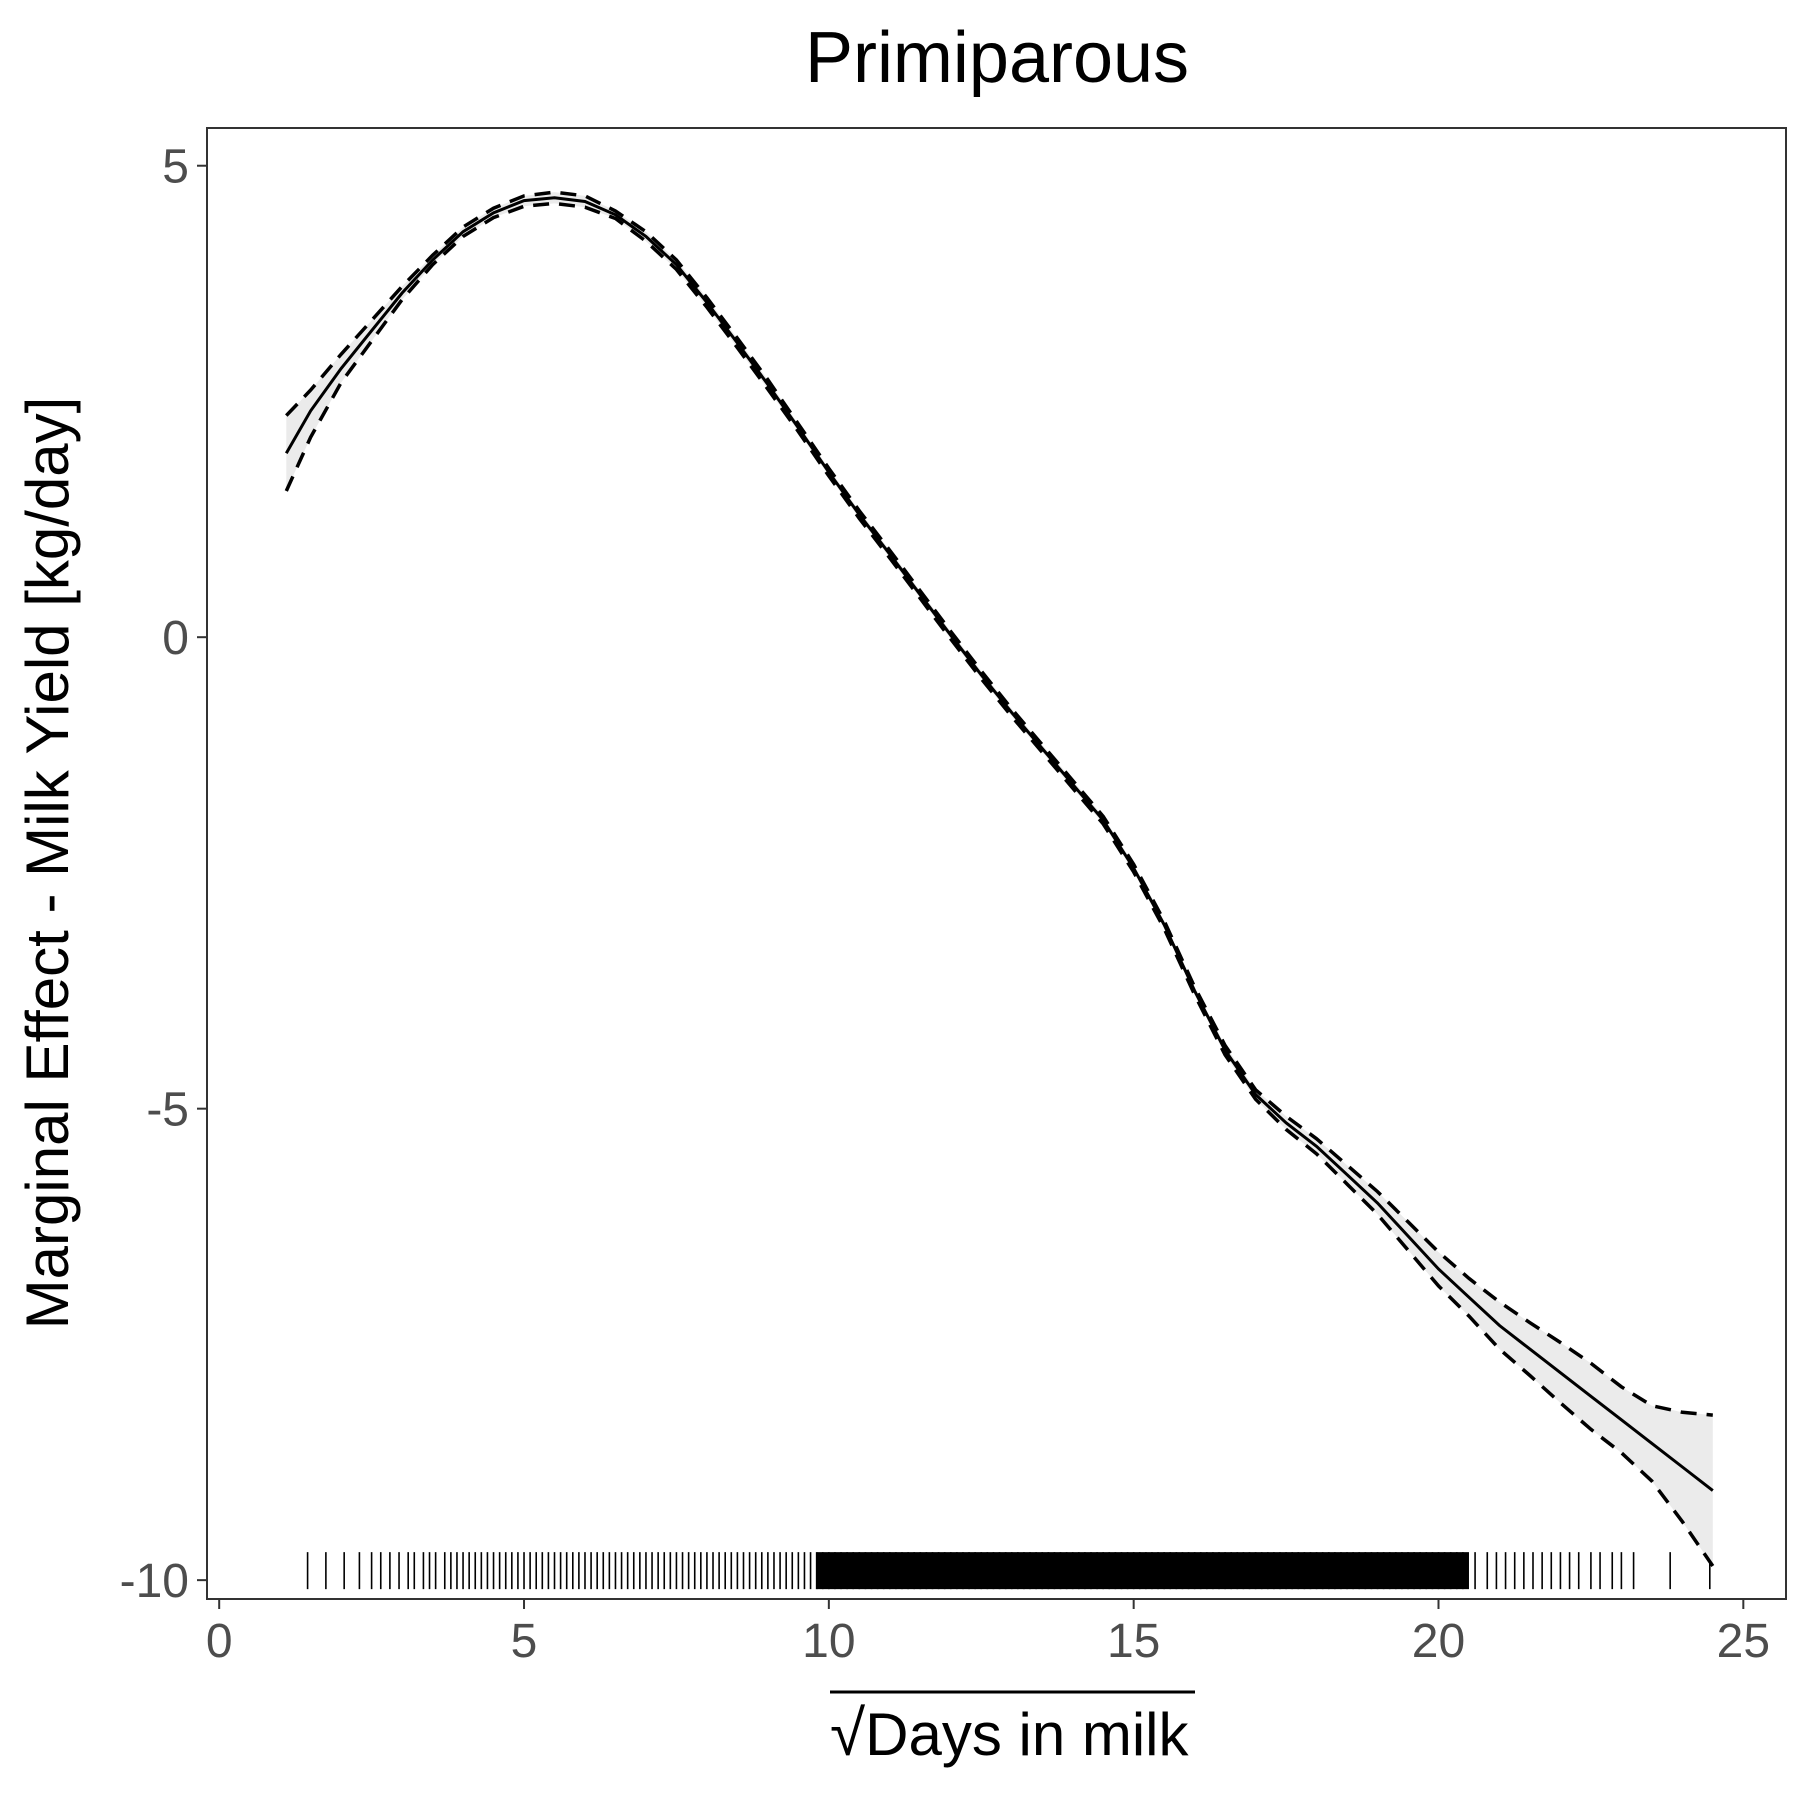 The image size is (1800, 1800). Describe the element at coordinates (219, 1641) in the screenshot. I see `x-tick-label: 0` at that location.